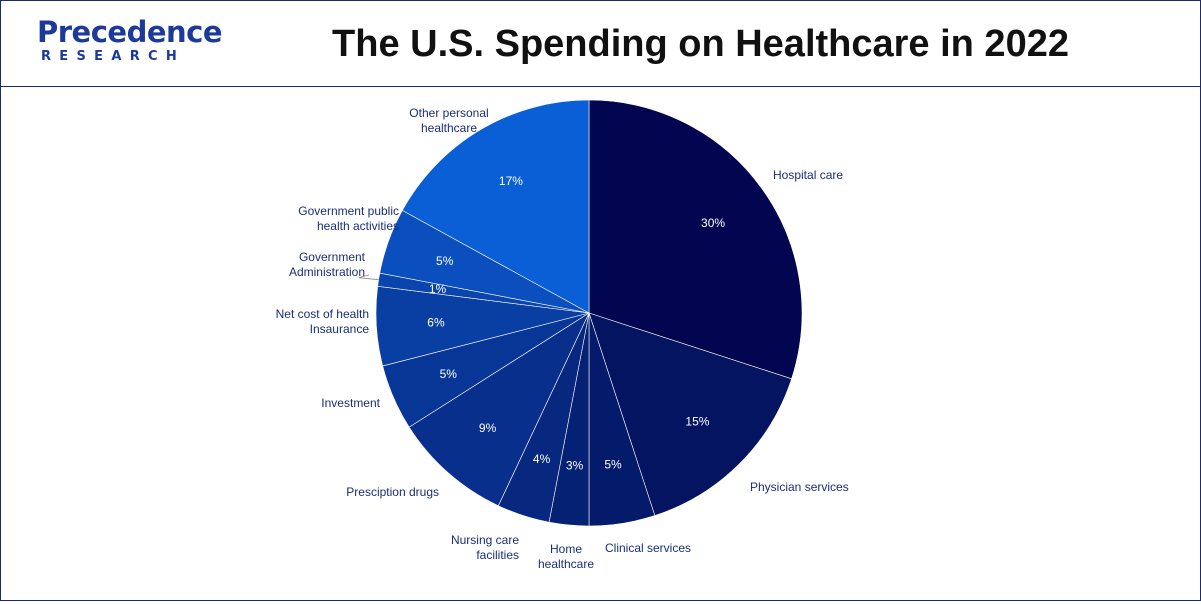 This screenshot has height=605, width=1201. What do you see at coordinates (368, 277) in the screenshot?
I see `leader-line-government-administration` at bounding box center [368, 277].